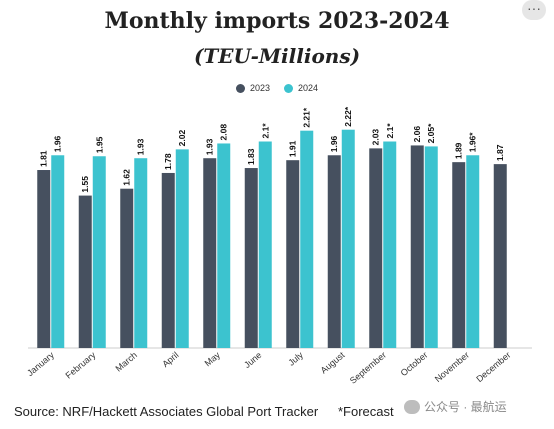 The image size is (554, 429). Describe the element at coordinates (376, 137) in the screenshot. I see `data-label-2023-september: 2.03` at that location.